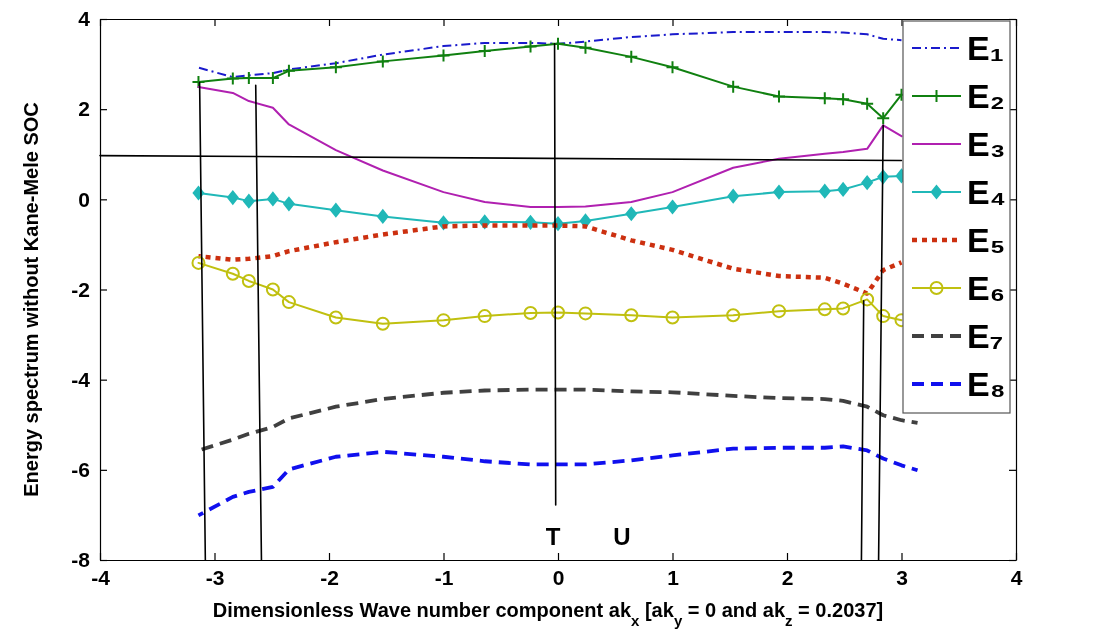  Describe the element at coordinates (215, 577) in the screenshot. I see `x-tick-label: -3` at that location.